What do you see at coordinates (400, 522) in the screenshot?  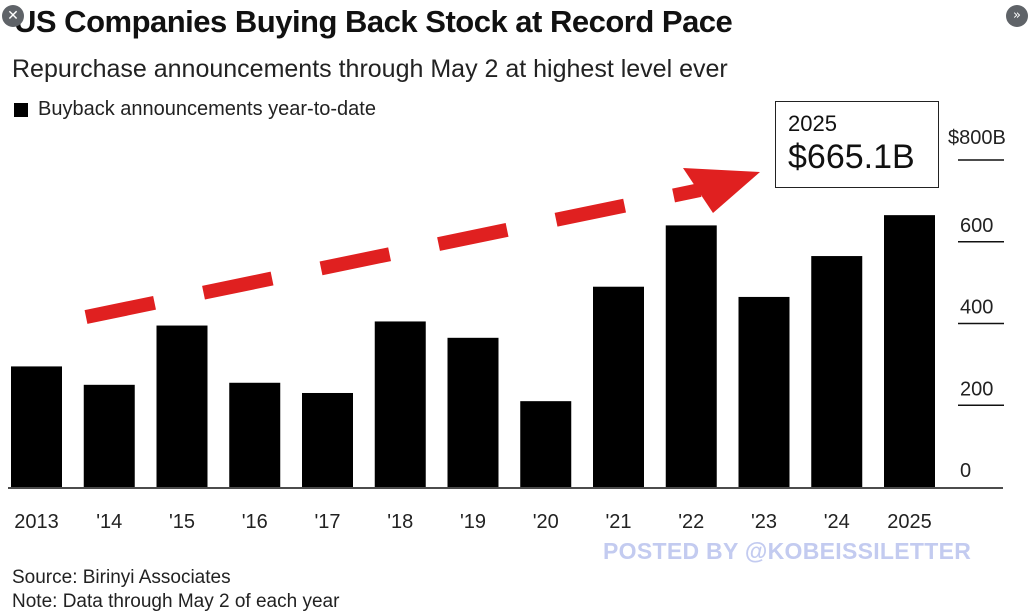 I see `x-tick-label: '18` at bounding box center [400, 522].